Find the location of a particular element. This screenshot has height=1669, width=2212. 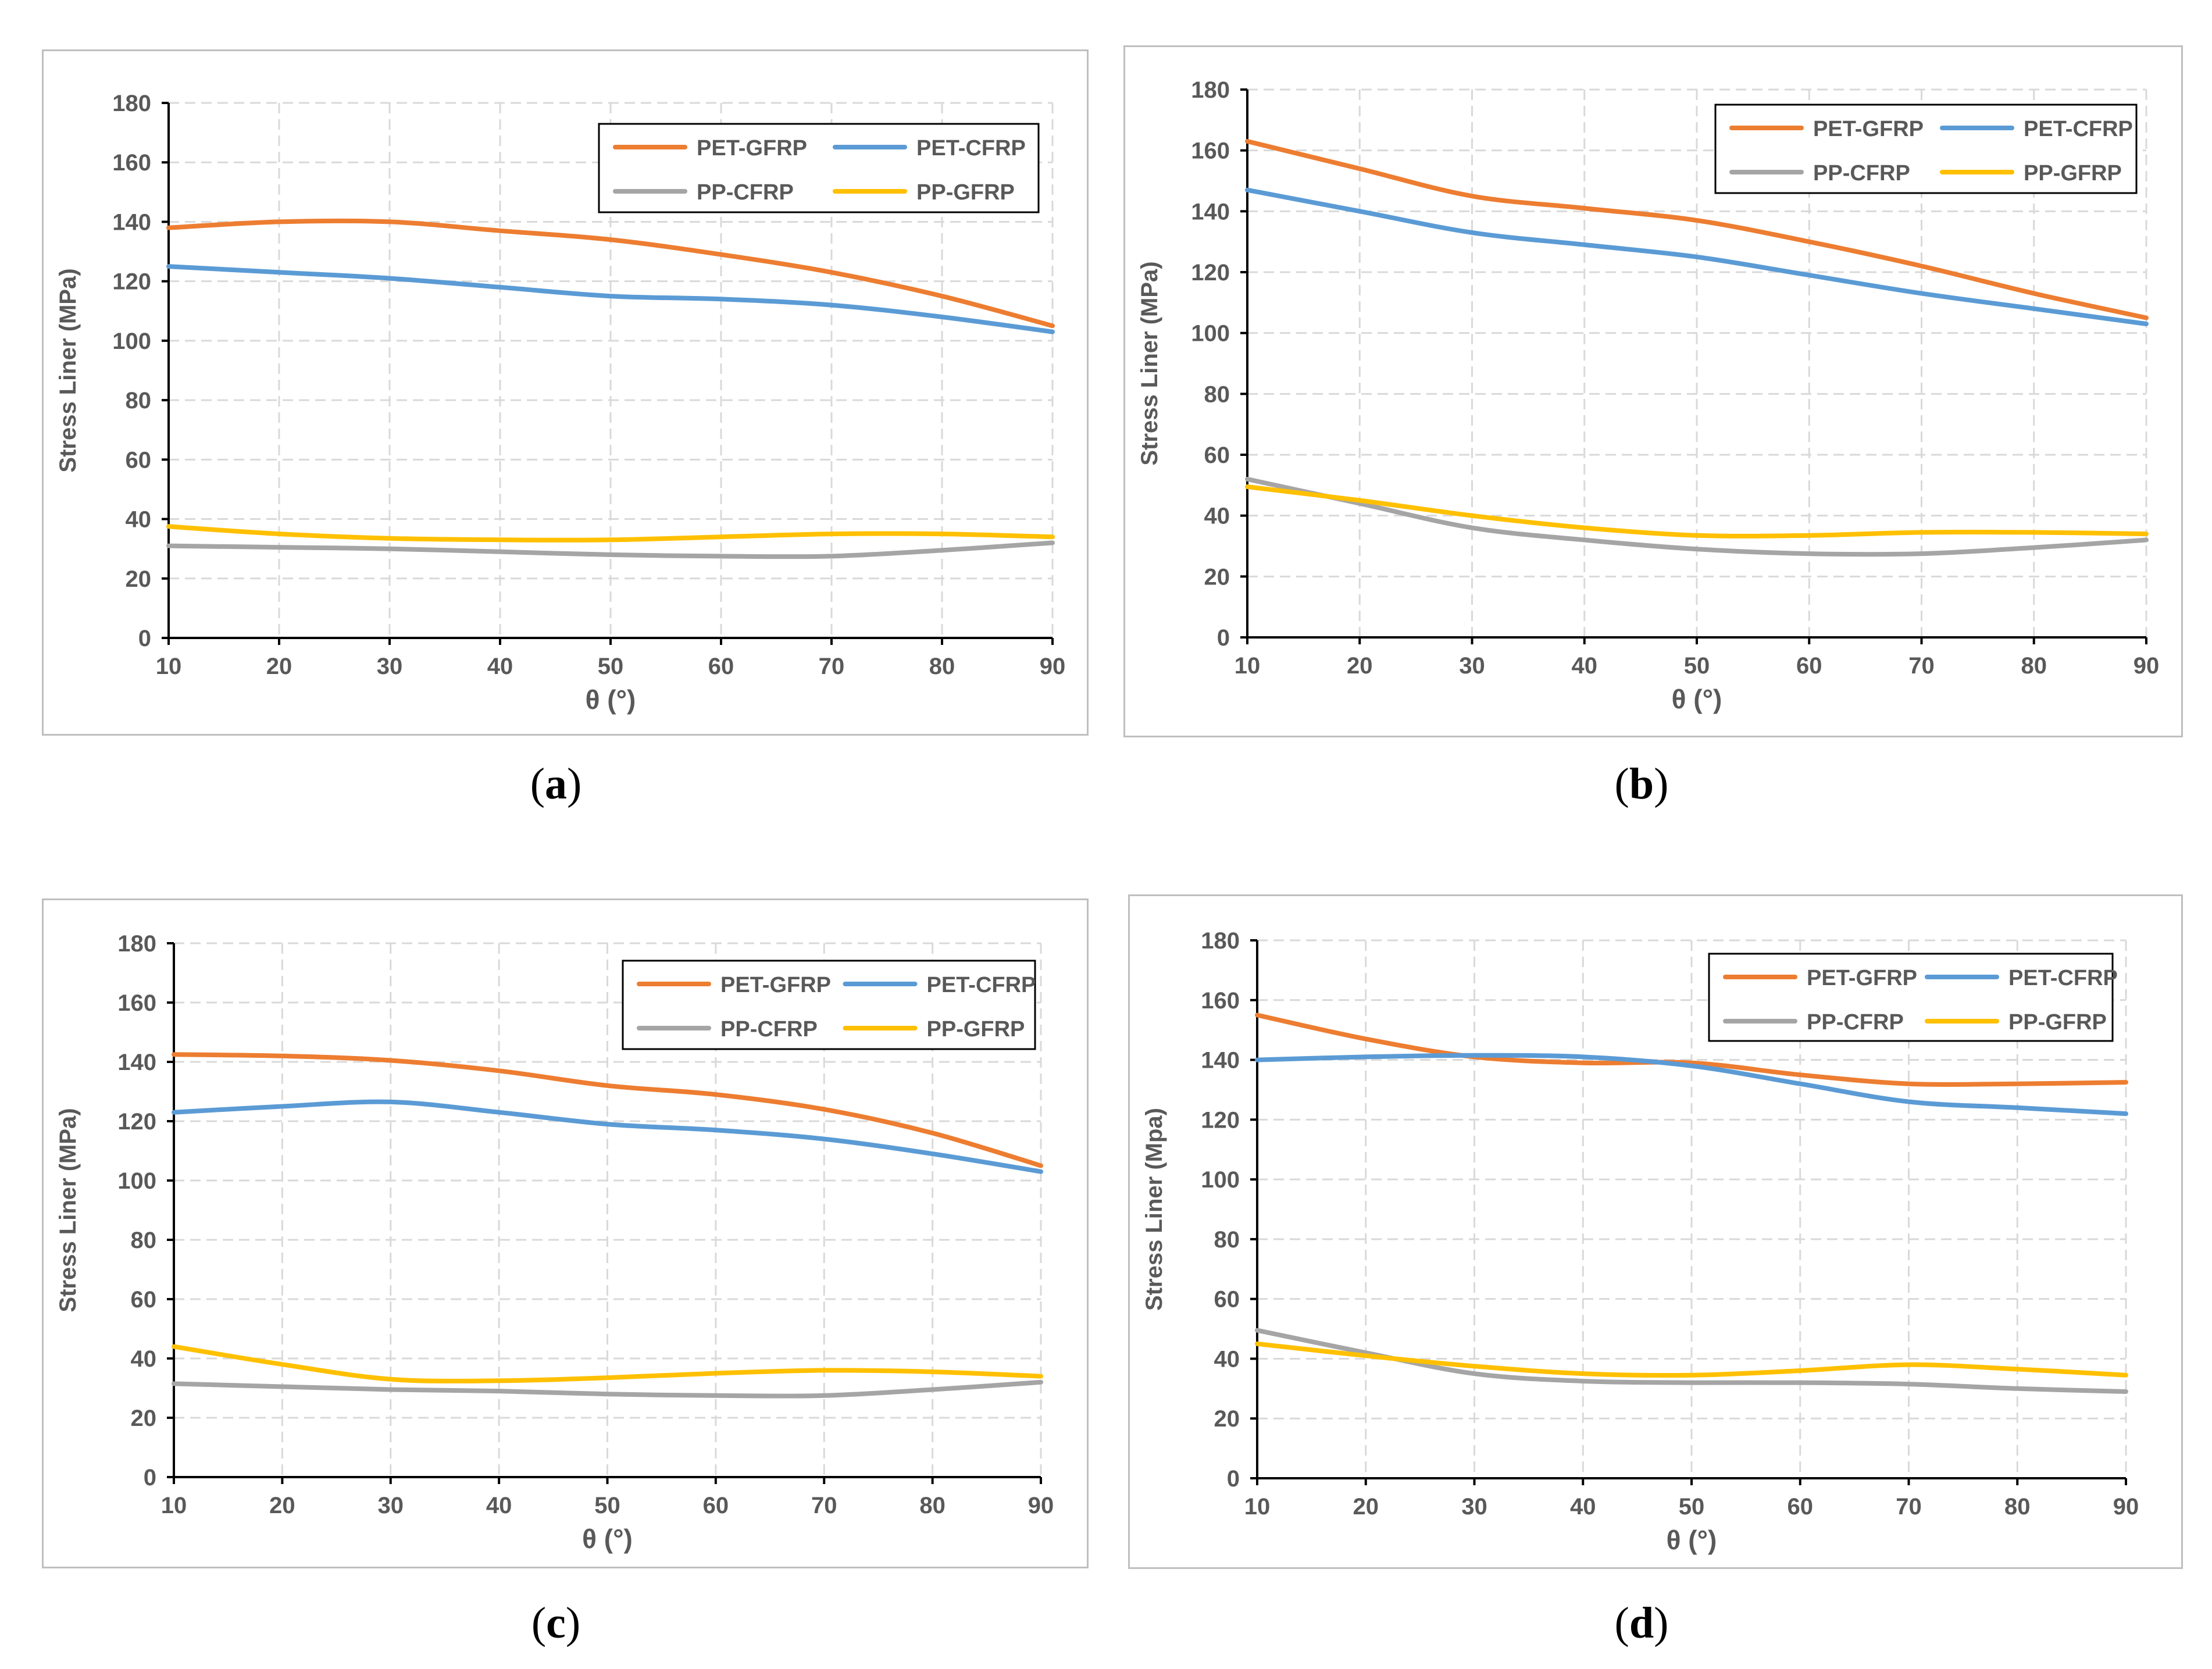

chart0-x-tick-label: 50 is located at coordinates (611, 666).